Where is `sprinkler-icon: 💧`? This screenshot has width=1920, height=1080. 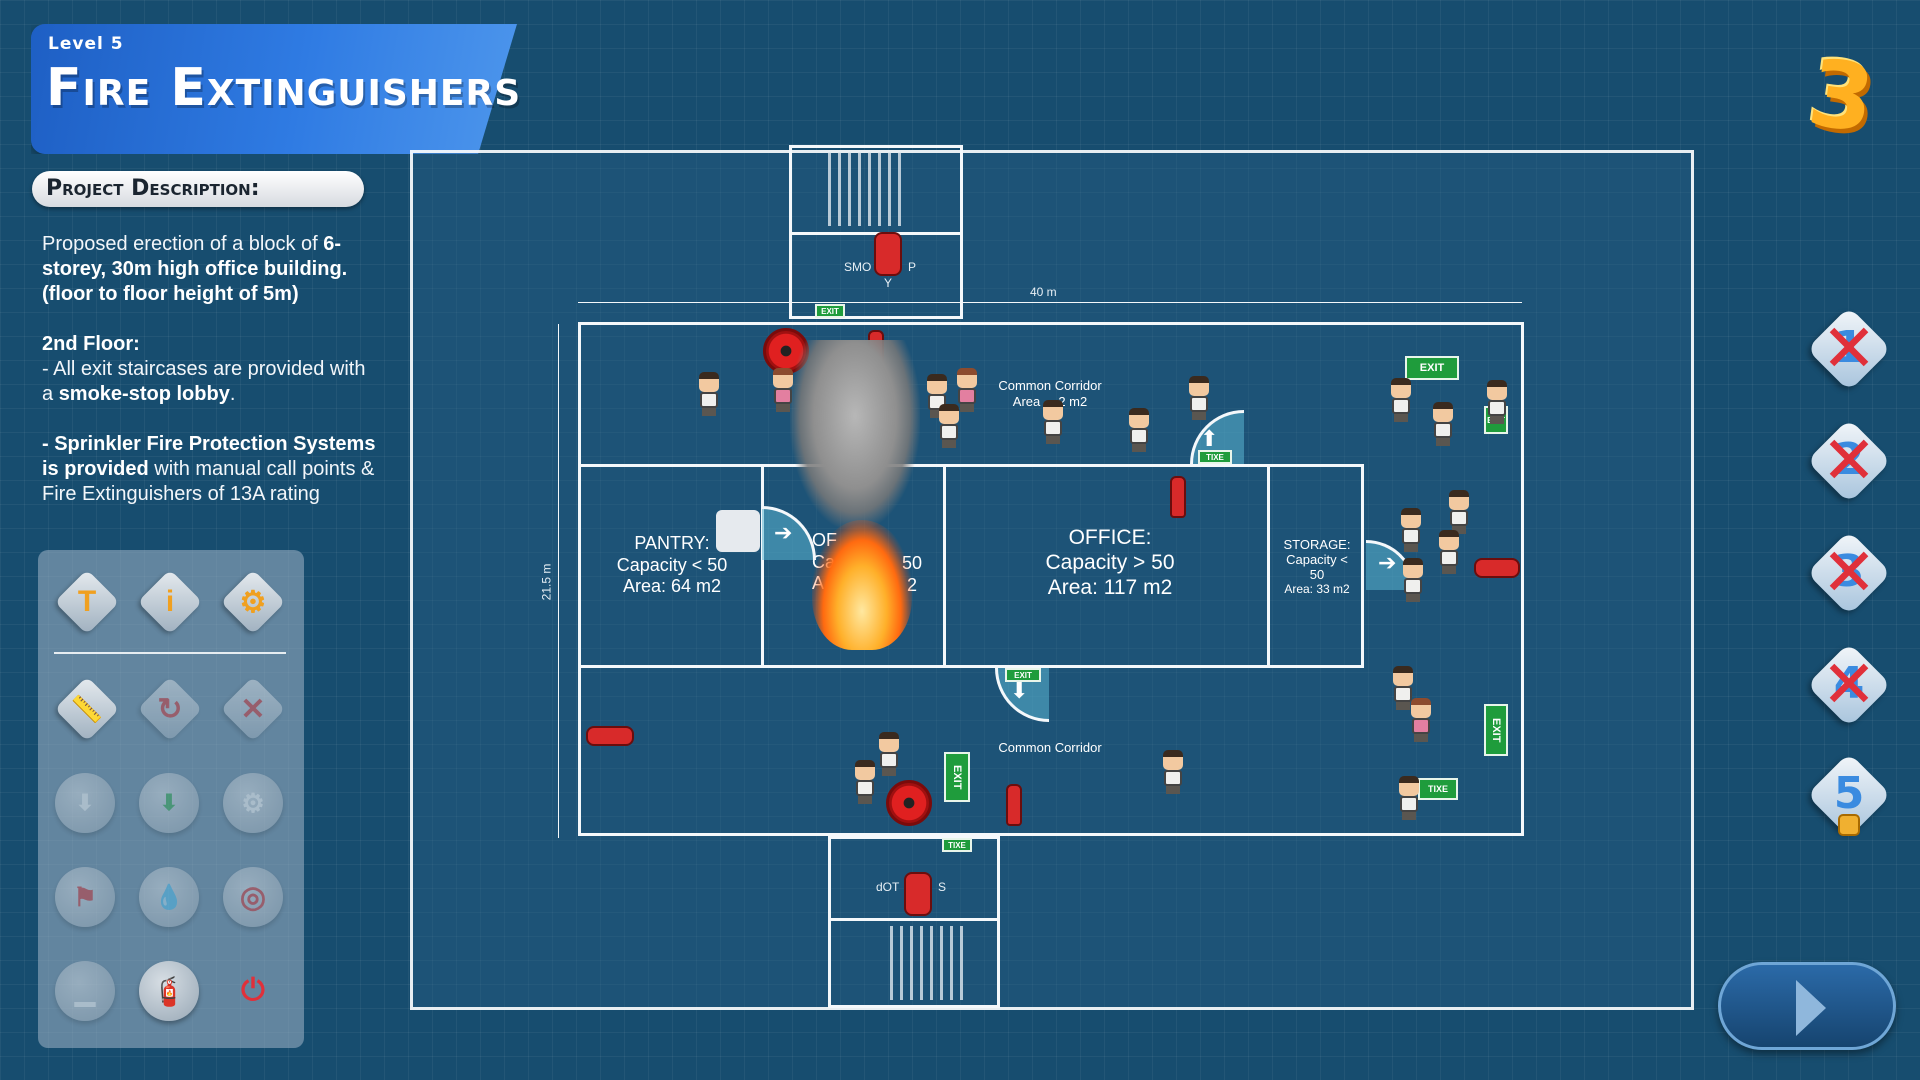 sprinkler-icon: 💧 is located at coordinates (169, 897).